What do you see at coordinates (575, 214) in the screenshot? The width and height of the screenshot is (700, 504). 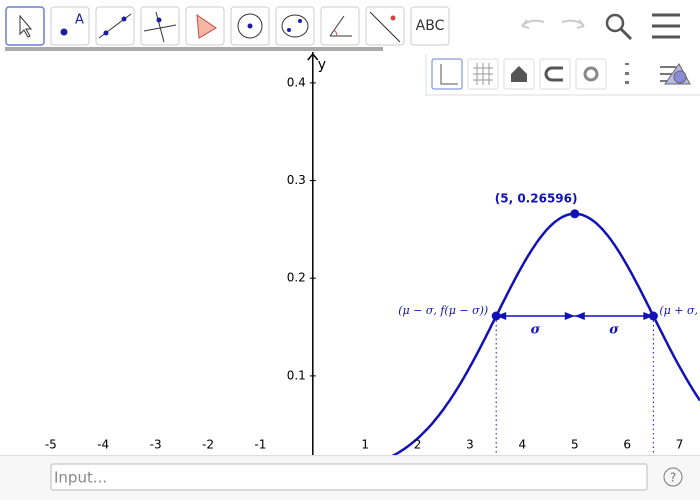 I see `peak-point` at bounding box center [575, 214].